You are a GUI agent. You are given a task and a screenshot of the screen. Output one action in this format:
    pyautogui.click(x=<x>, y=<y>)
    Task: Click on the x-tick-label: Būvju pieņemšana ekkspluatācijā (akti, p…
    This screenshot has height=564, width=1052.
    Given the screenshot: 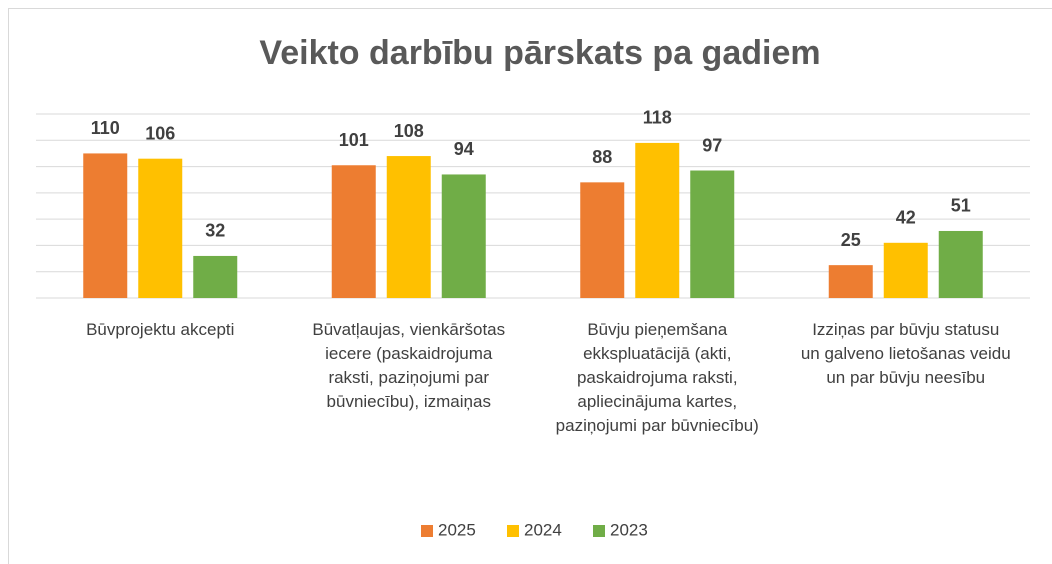 What is the action you would take?
    pyautogui.click(x=657, y=377)
    